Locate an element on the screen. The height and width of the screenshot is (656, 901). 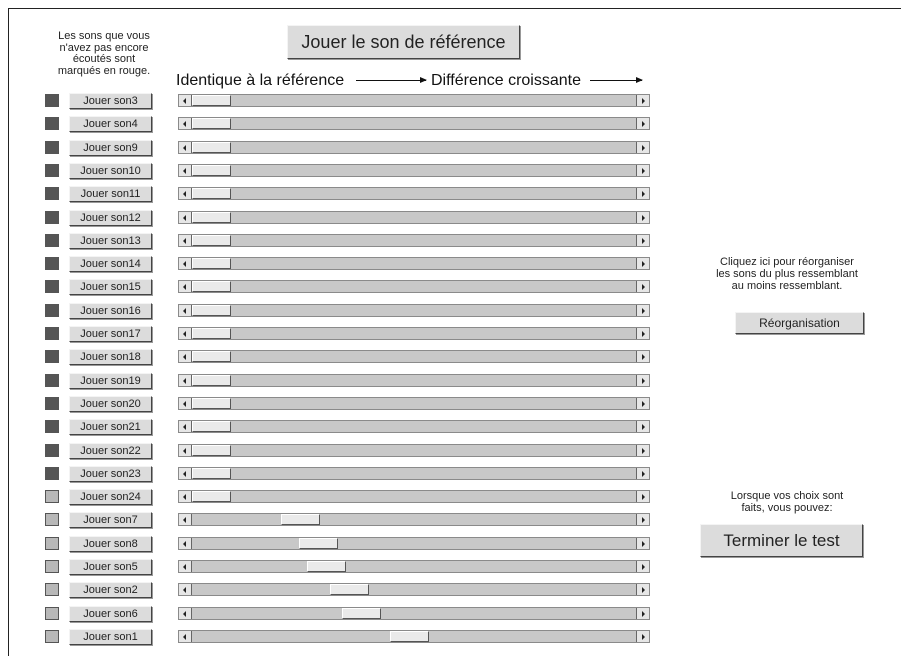
reorganize-button: Réorganisation is located at coordinates (799, 323).